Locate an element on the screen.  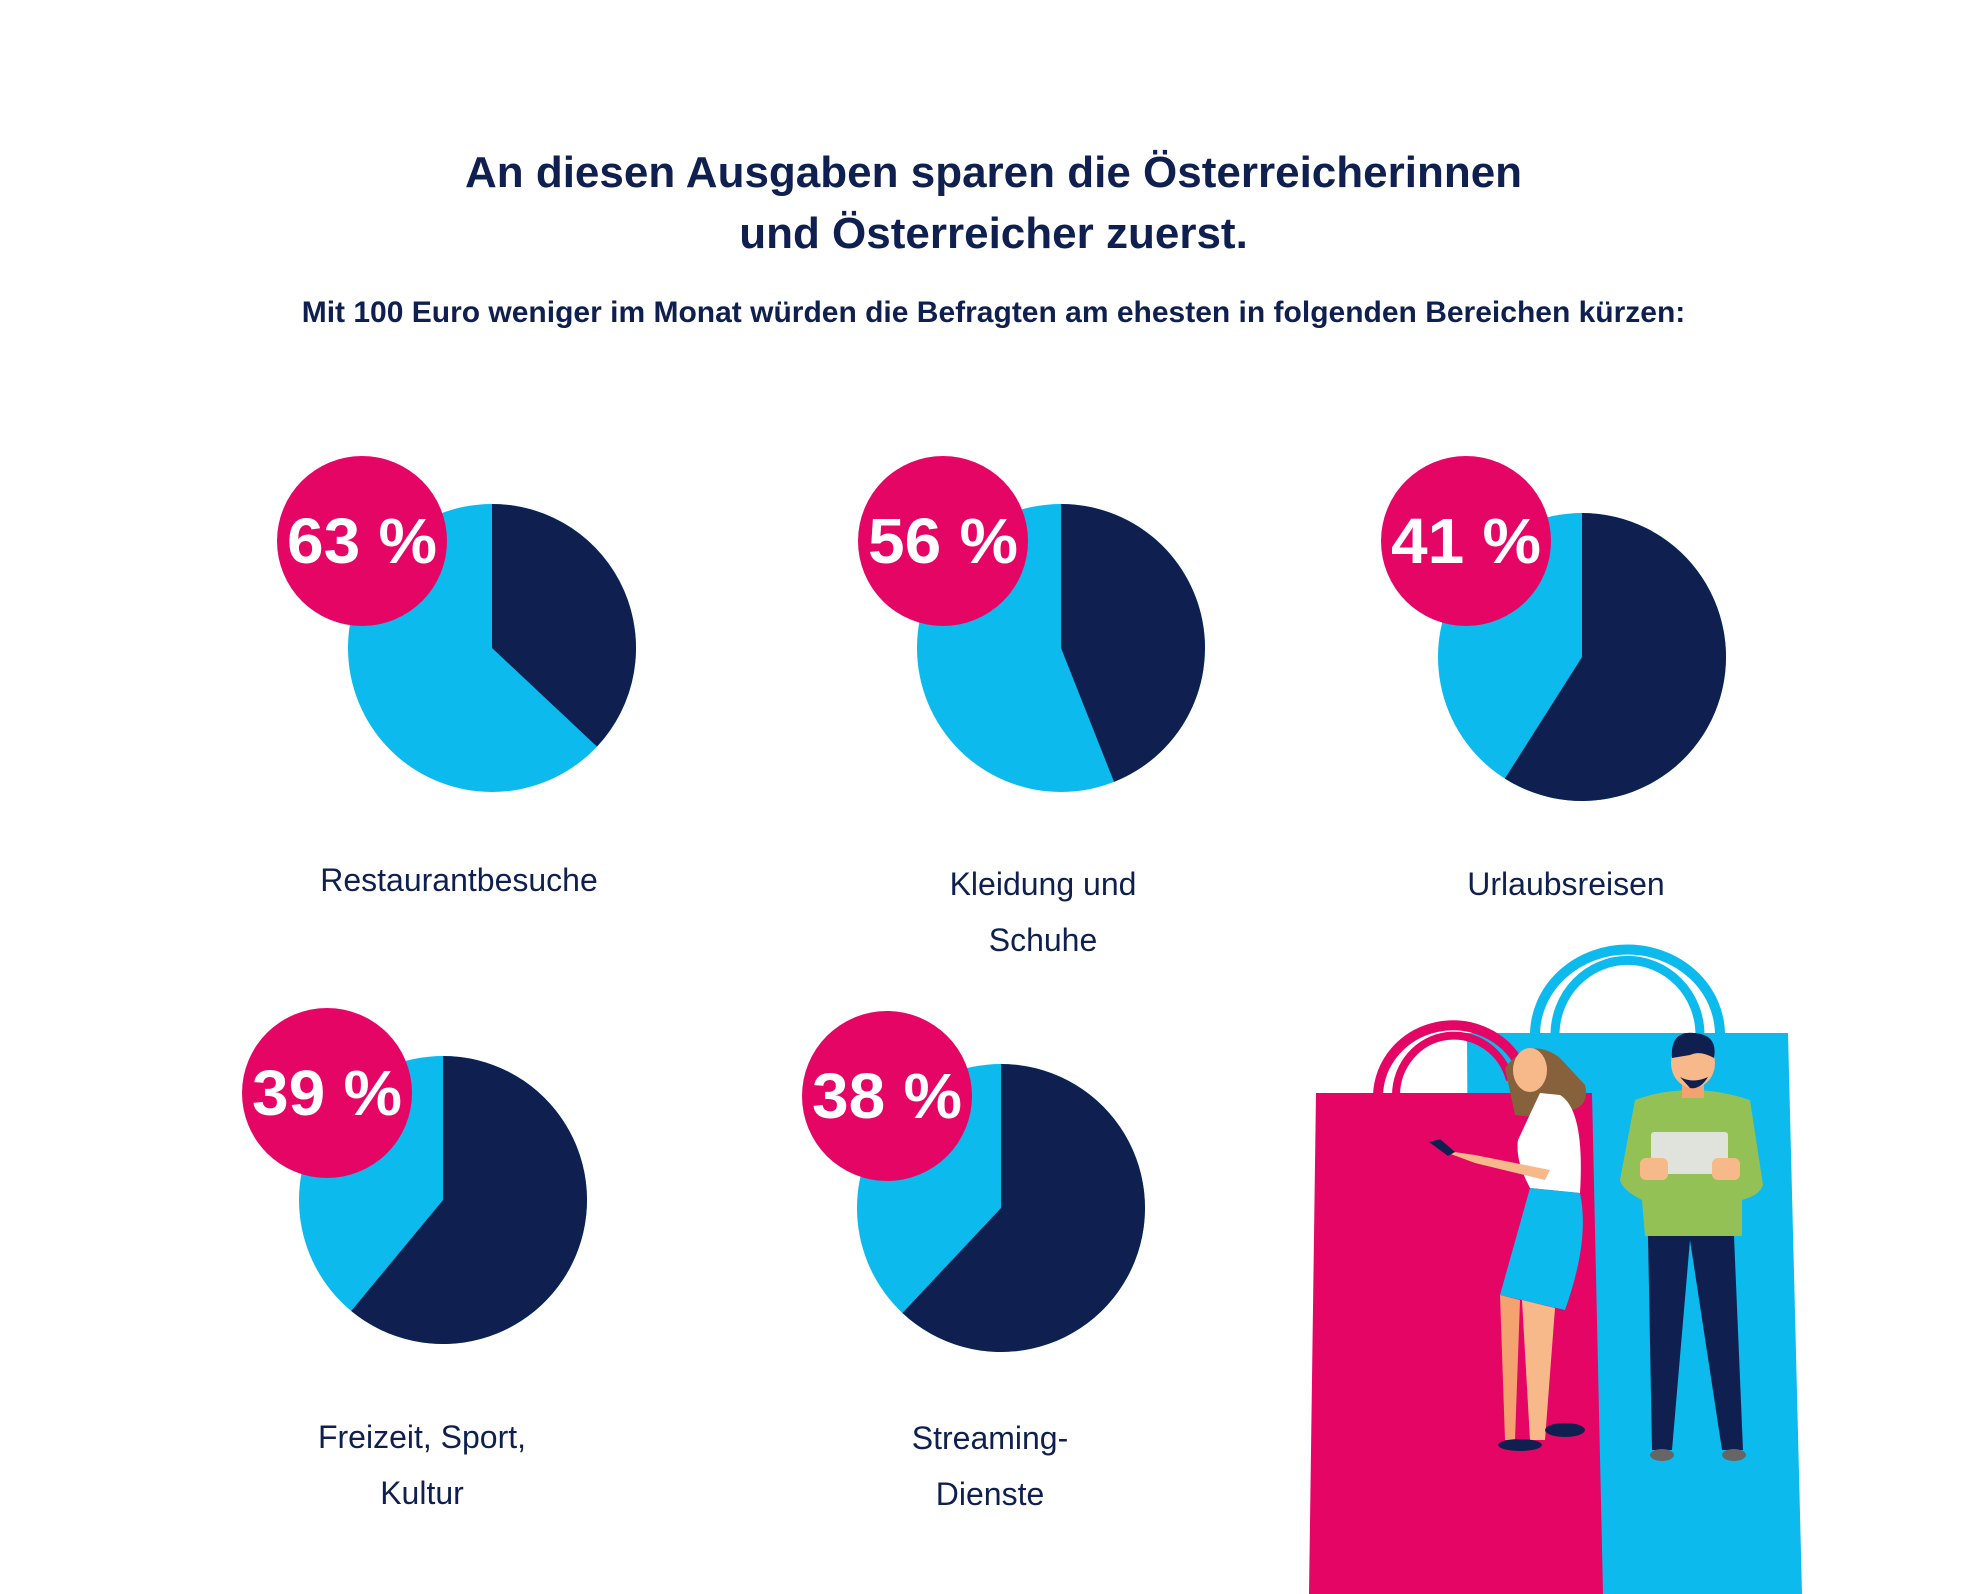
category-label-line: Kultur is located at coordinates (422, 1493).